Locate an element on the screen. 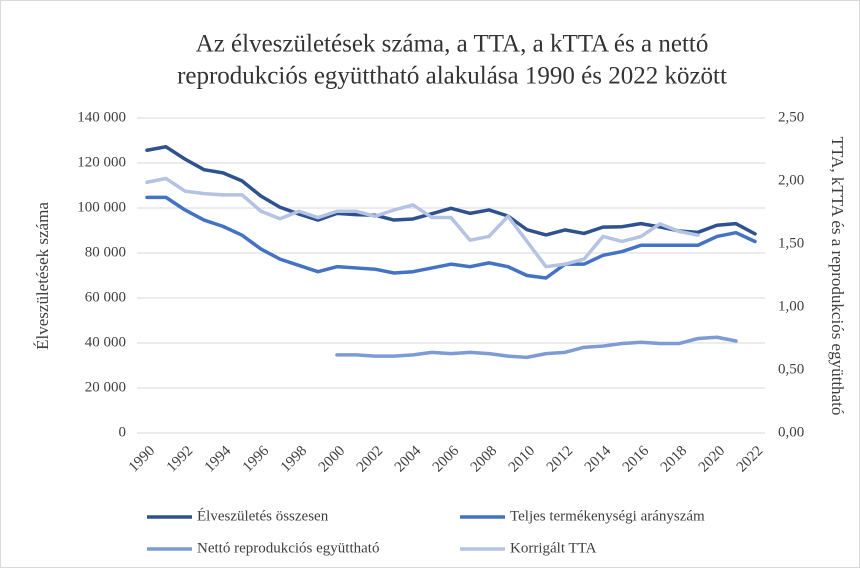 The image size is (860, 568). y-tick-label: 40 000 is located at coordinates (105, 342).